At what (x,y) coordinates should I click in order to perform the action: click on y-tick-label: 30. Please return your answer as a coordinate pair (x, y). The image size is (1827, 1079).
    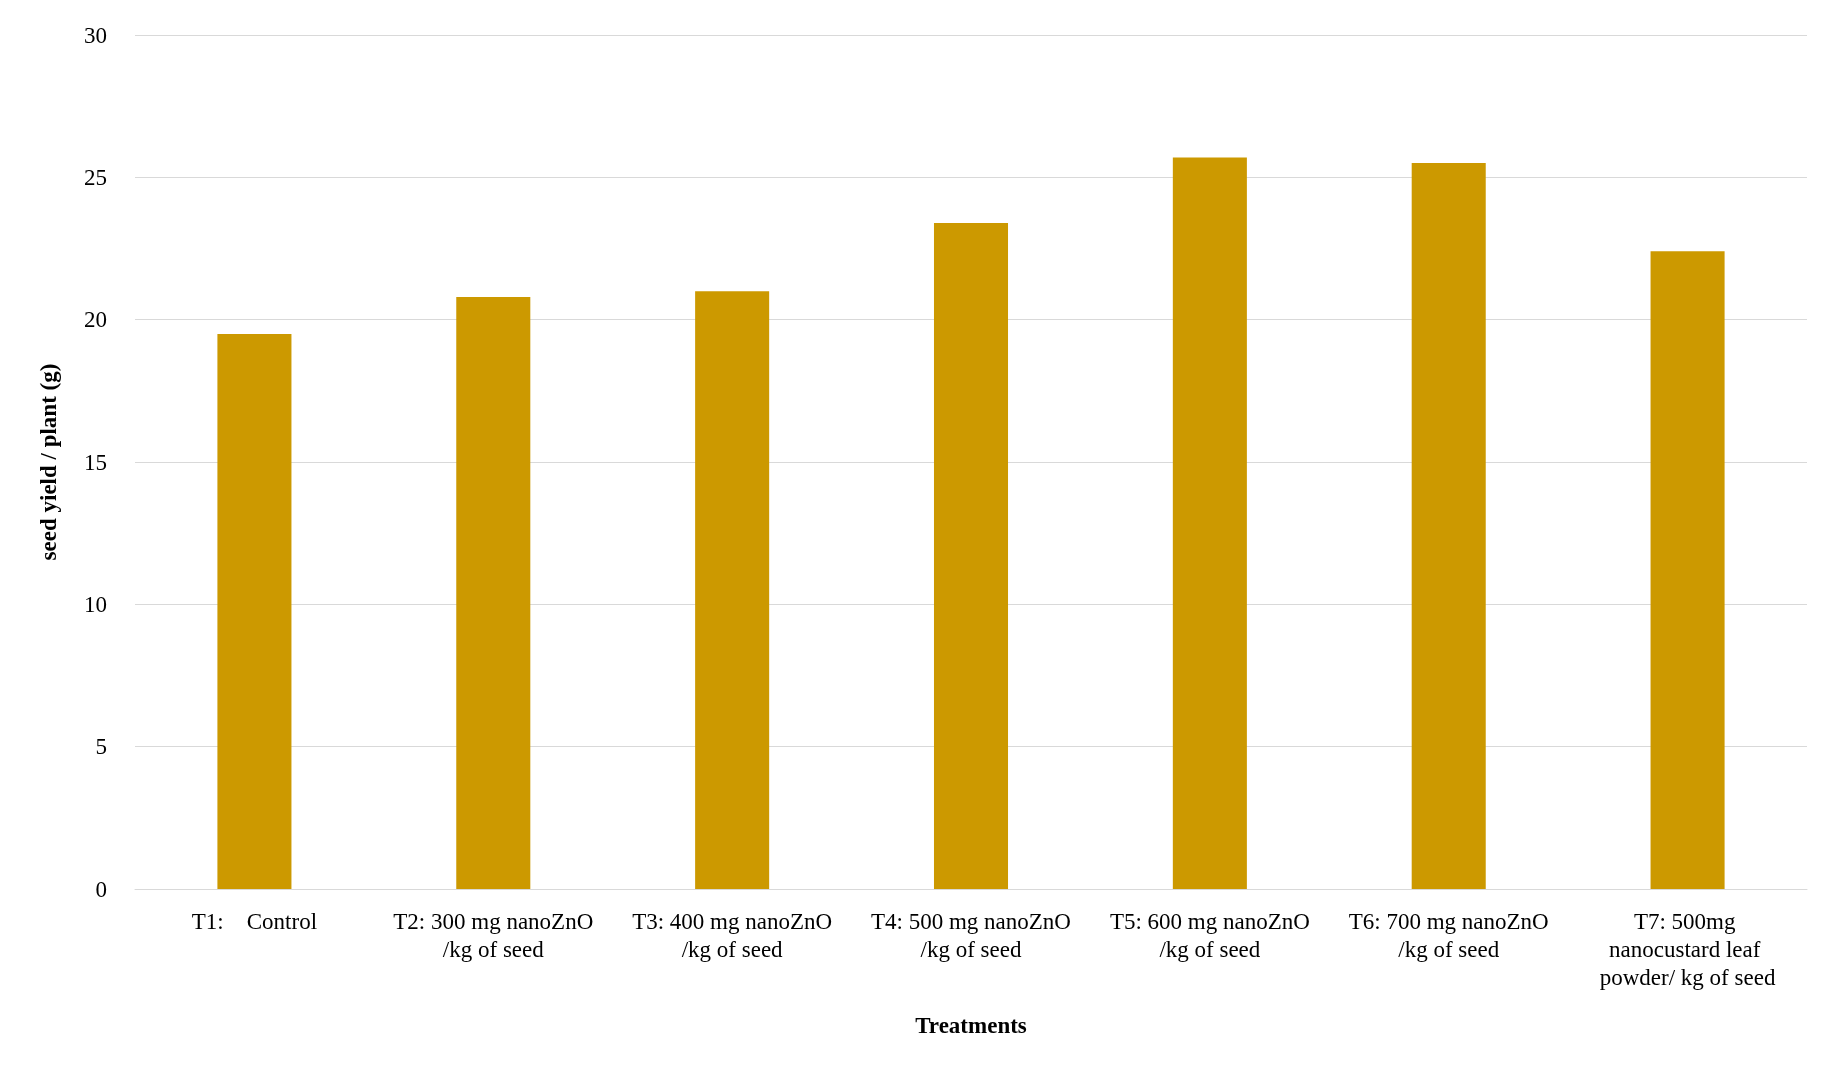
    Looking at the image, I should click on (95, 35).